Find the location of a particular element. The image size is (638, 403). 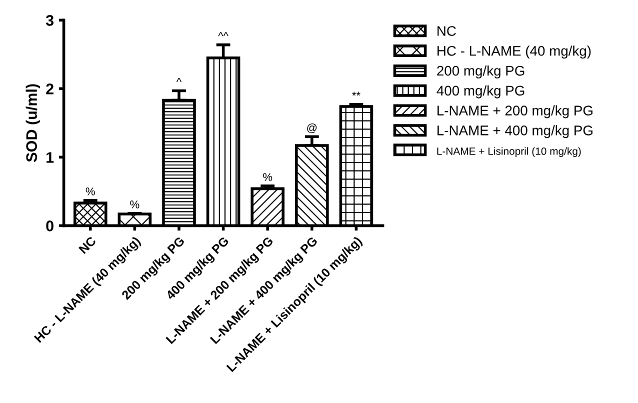

y-tick-label: 3 is located at coordinates (50, 20).